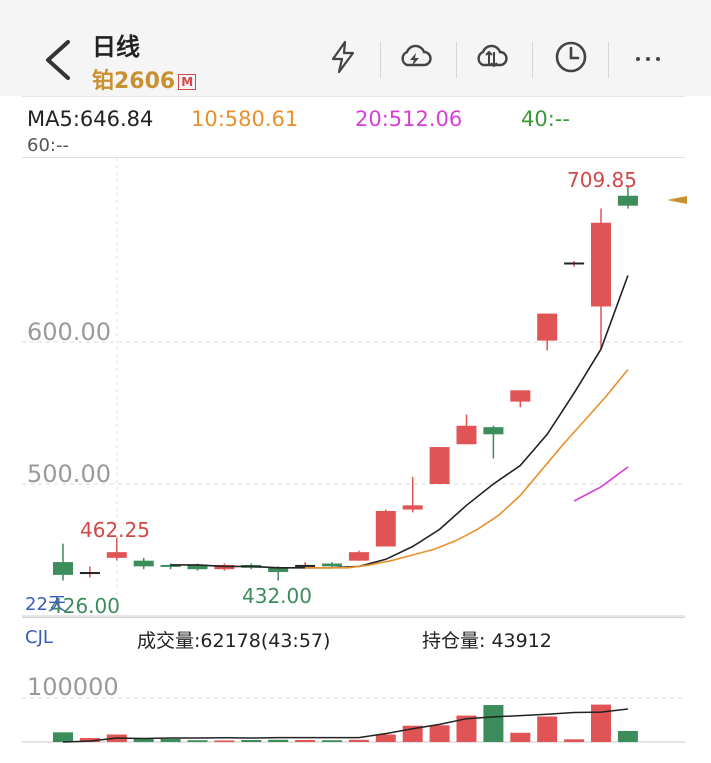  I want to click on ma10-value: 10:580.61, so click(245, 119).